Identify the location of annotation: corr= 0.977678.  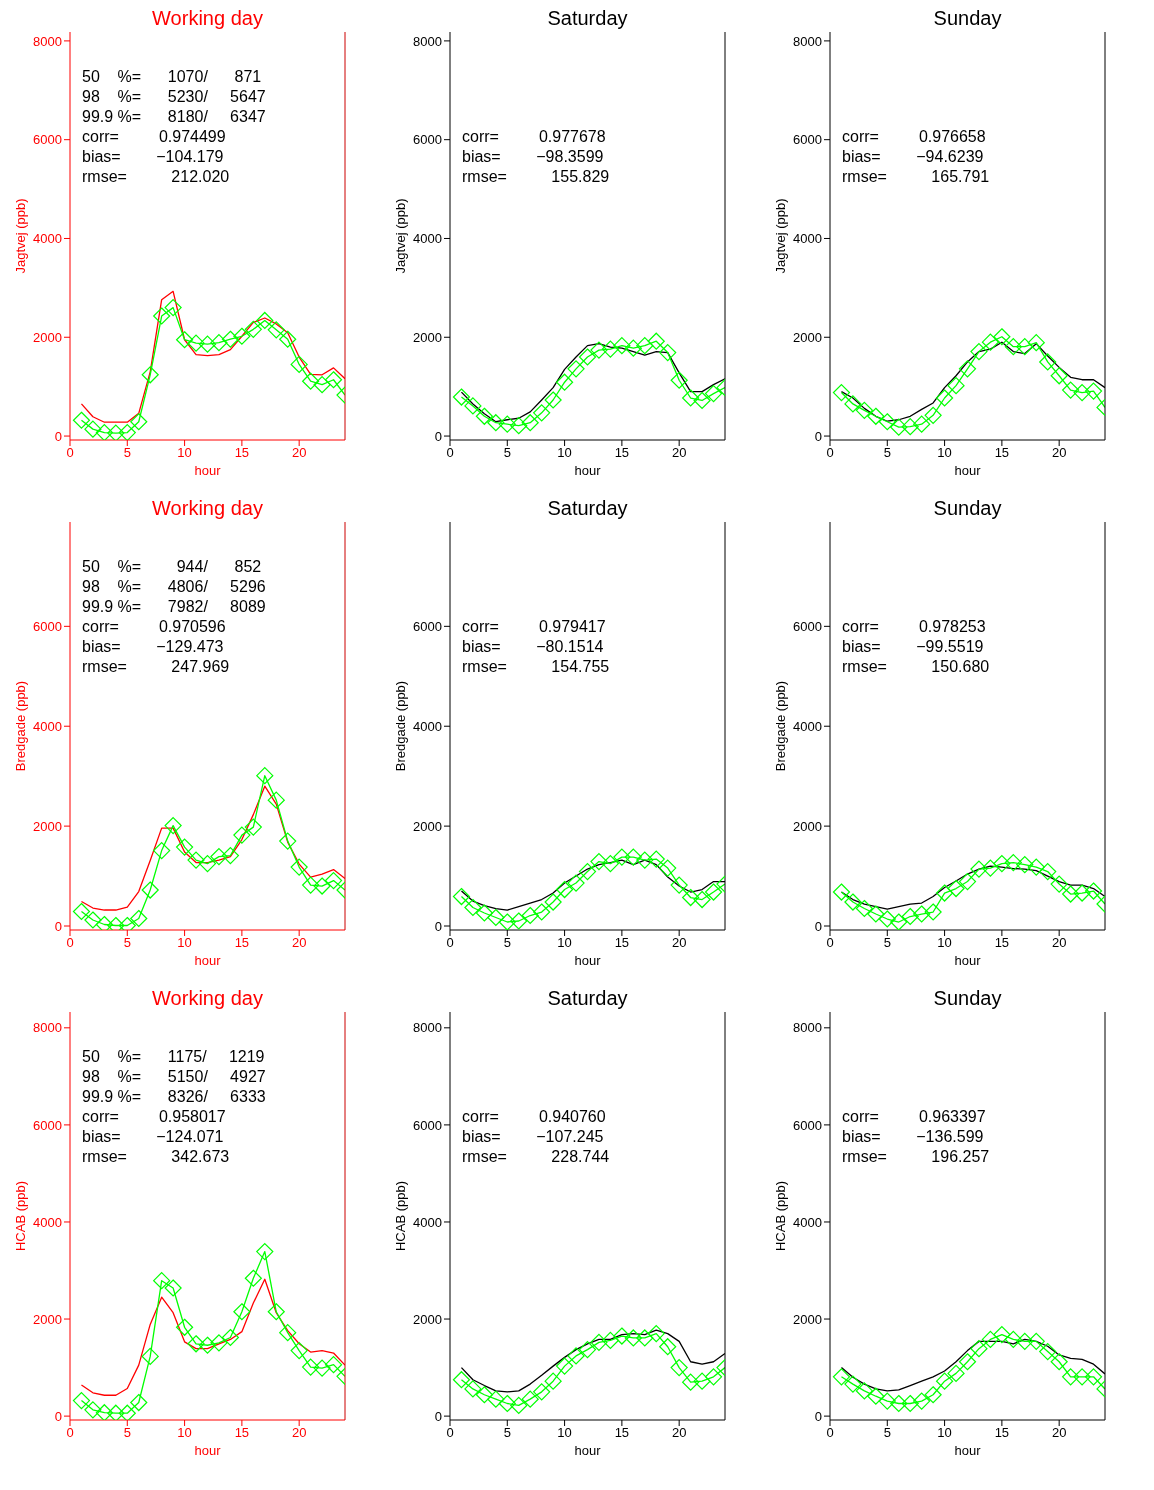
(534, 137).